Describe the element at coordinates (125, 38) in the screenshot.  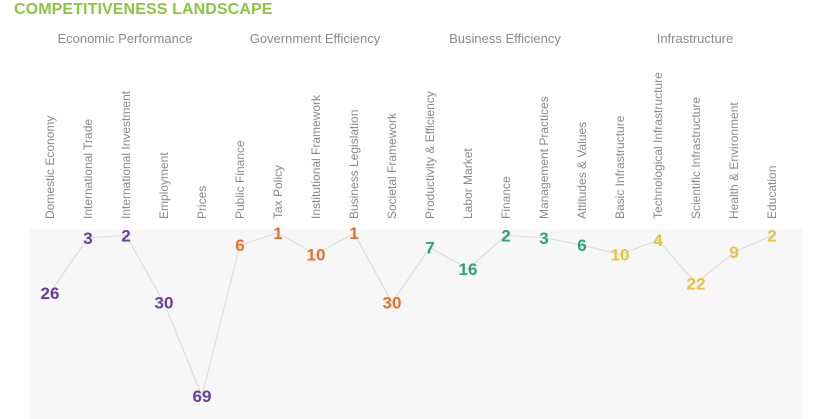
I see `group-label-economic-performance: Economic Performance` at that location.